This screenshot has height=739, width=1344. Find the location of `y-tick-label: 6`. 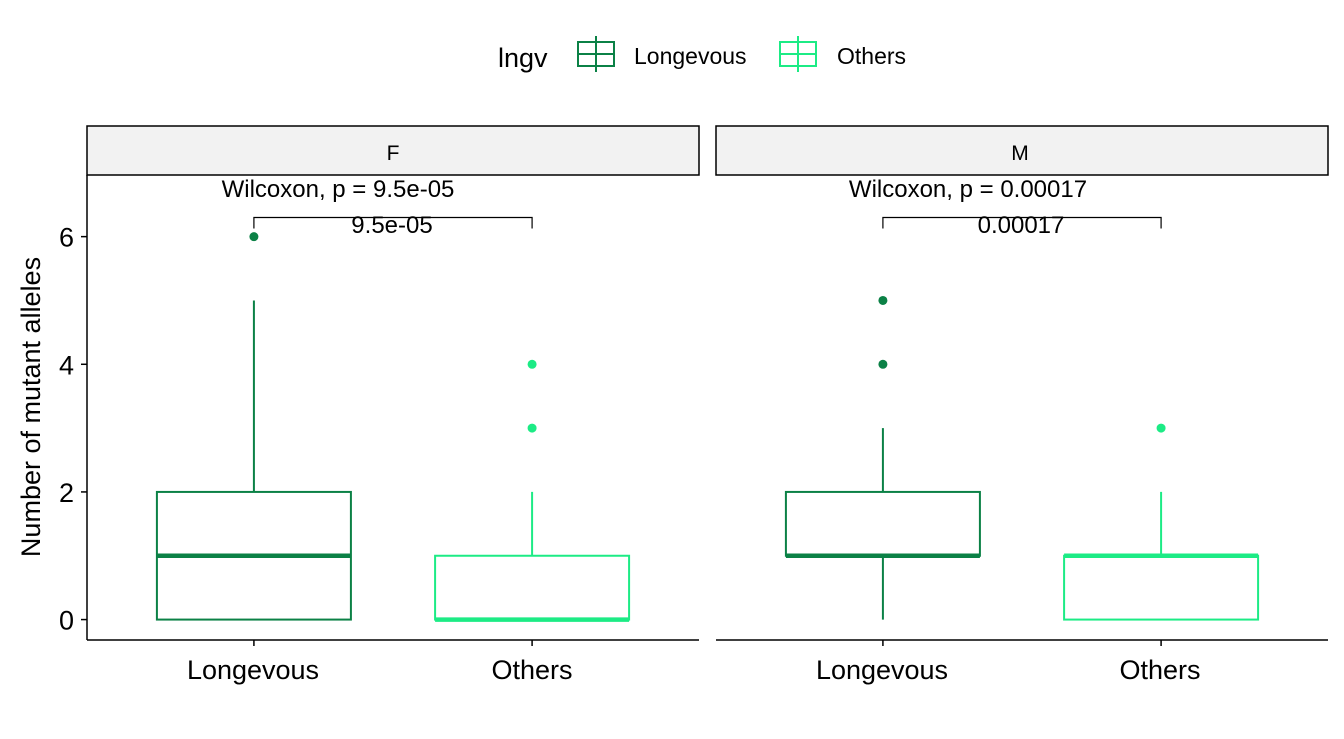

y-tick-label: 6 is located at coordinates (66, 238).